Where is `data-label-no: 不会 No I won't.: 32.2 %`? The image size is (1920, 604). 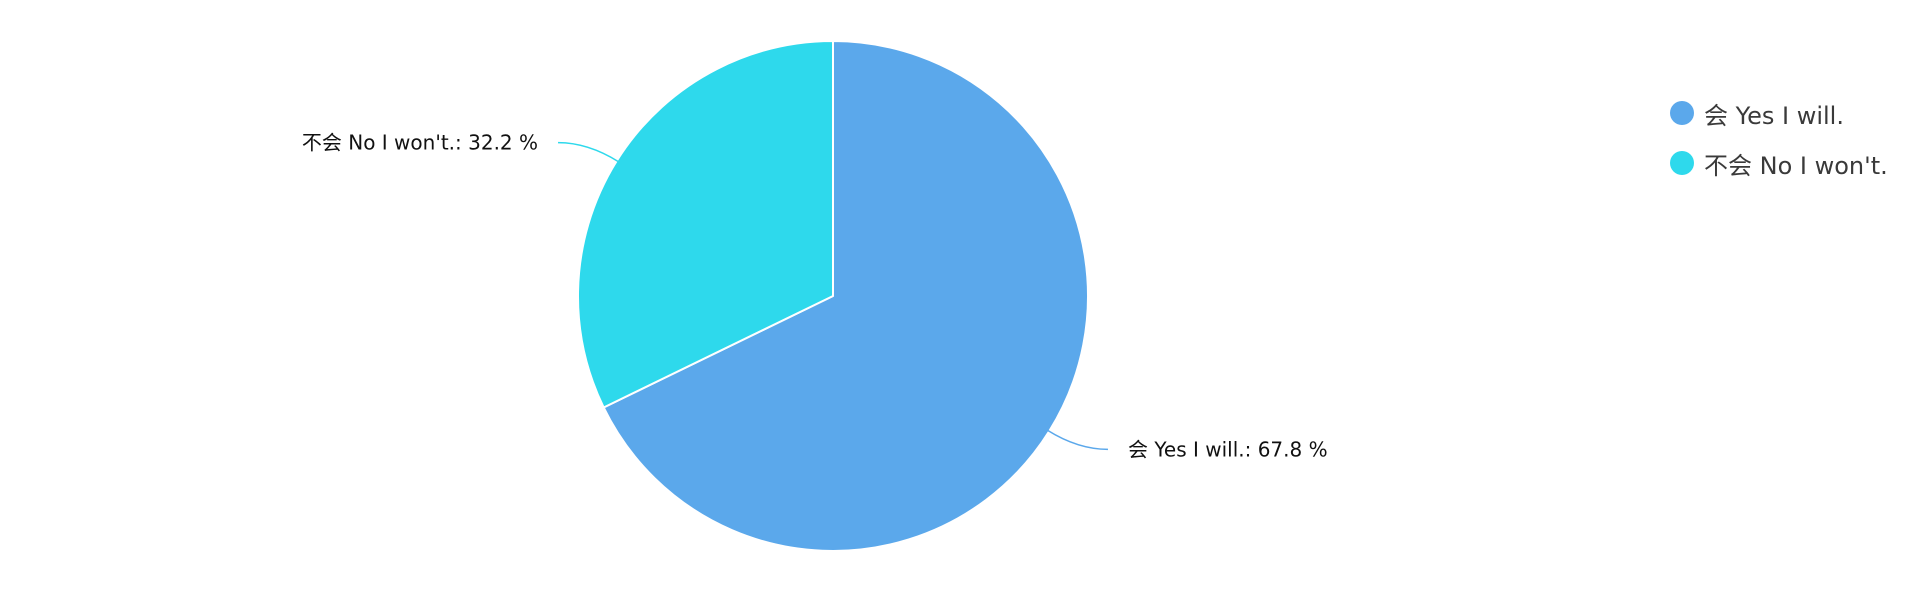 data-label-no: 不会 No I won't.: 32.2 % is located at coordinates (420, 143).